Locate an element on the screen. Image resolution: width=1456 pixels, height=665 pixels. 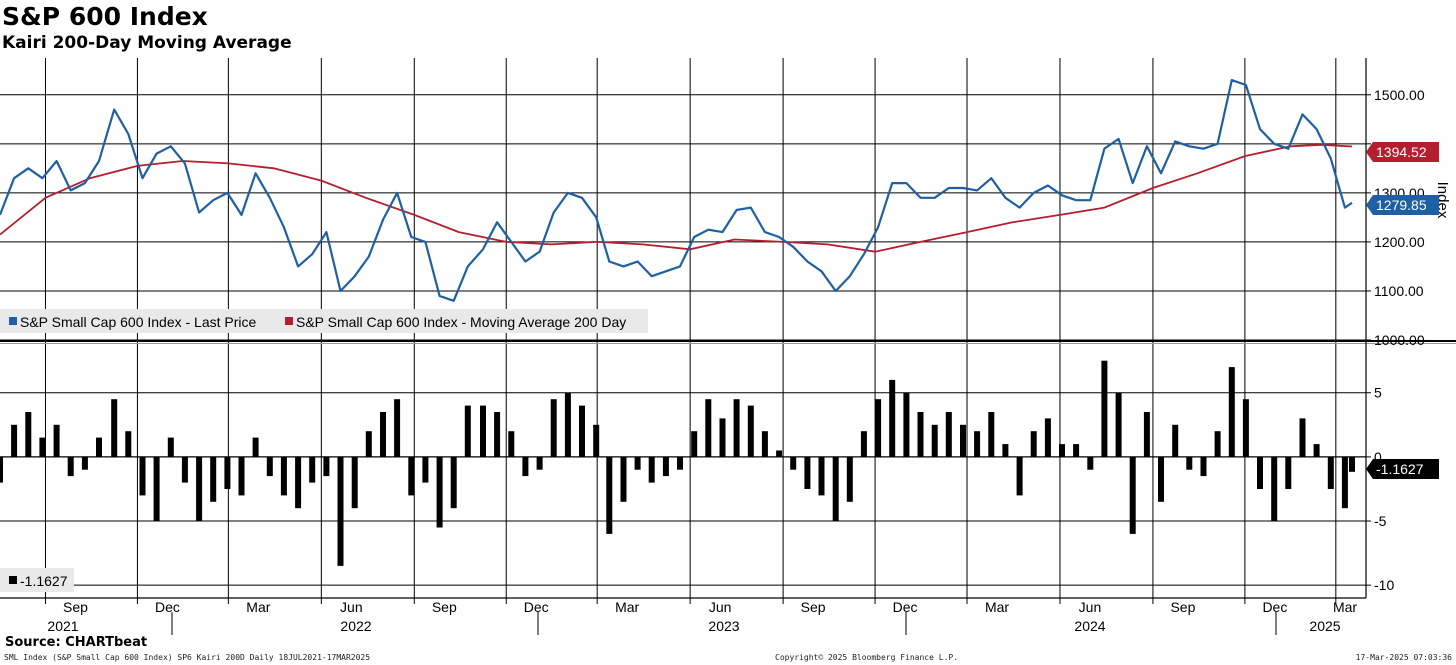
kairi-last-value-bg is located at coordinates (1402, 469).